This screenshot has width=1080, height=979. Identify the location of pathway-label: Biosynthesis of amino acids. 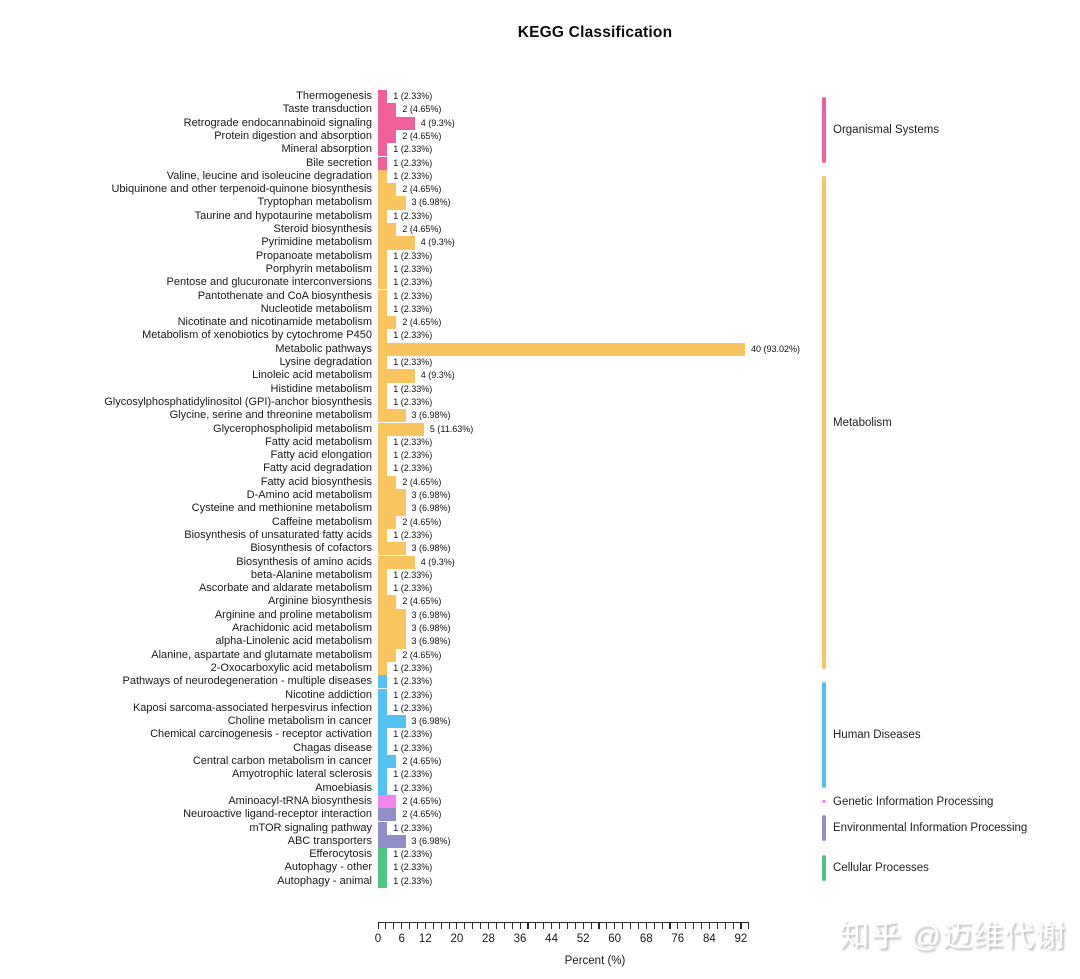
(304, 561).